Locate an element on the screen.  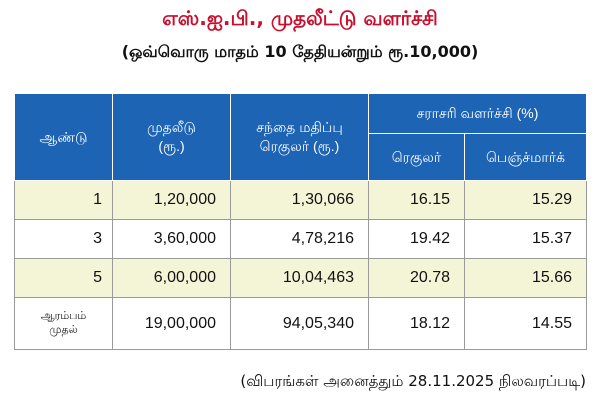
cell-investment: 3,60,000 is located at coordinates (171, 239).